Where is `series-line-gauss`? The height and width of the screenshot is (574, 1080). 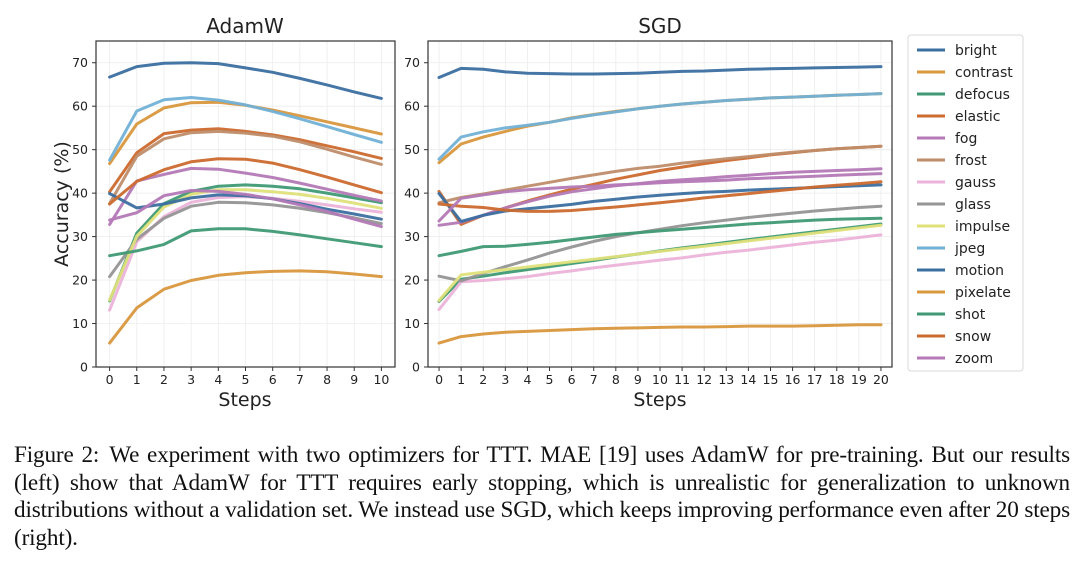 series-line-gauss is located at coordinates (660, 272).